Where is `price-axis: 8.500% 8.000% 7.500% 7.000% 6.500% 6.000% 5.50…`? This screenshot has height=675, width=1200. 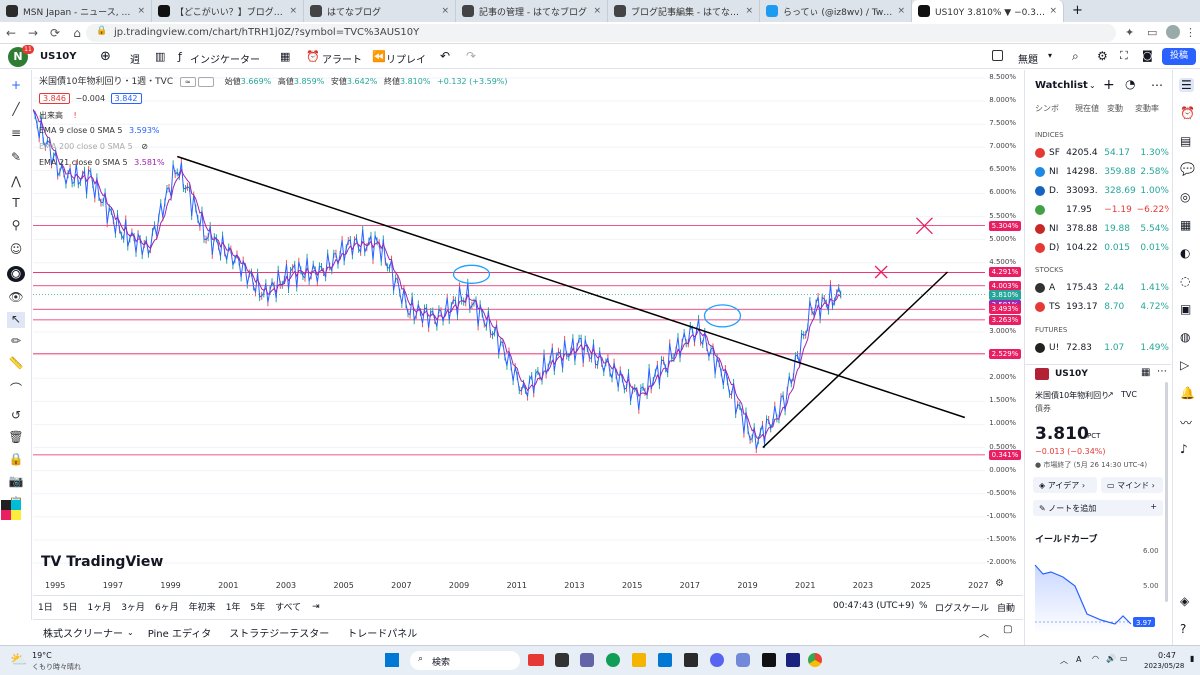 price-axis: 8.500% 8.000% 7.500% 7.000% 6.500% 6.000% 5.50… is located at coordinates (1003, 322).